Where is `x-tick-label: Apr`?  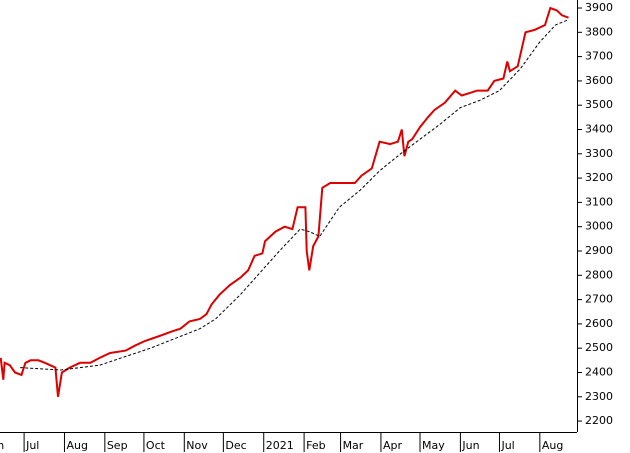
x-tick-label: Apr is located at coordinates (393, 445).